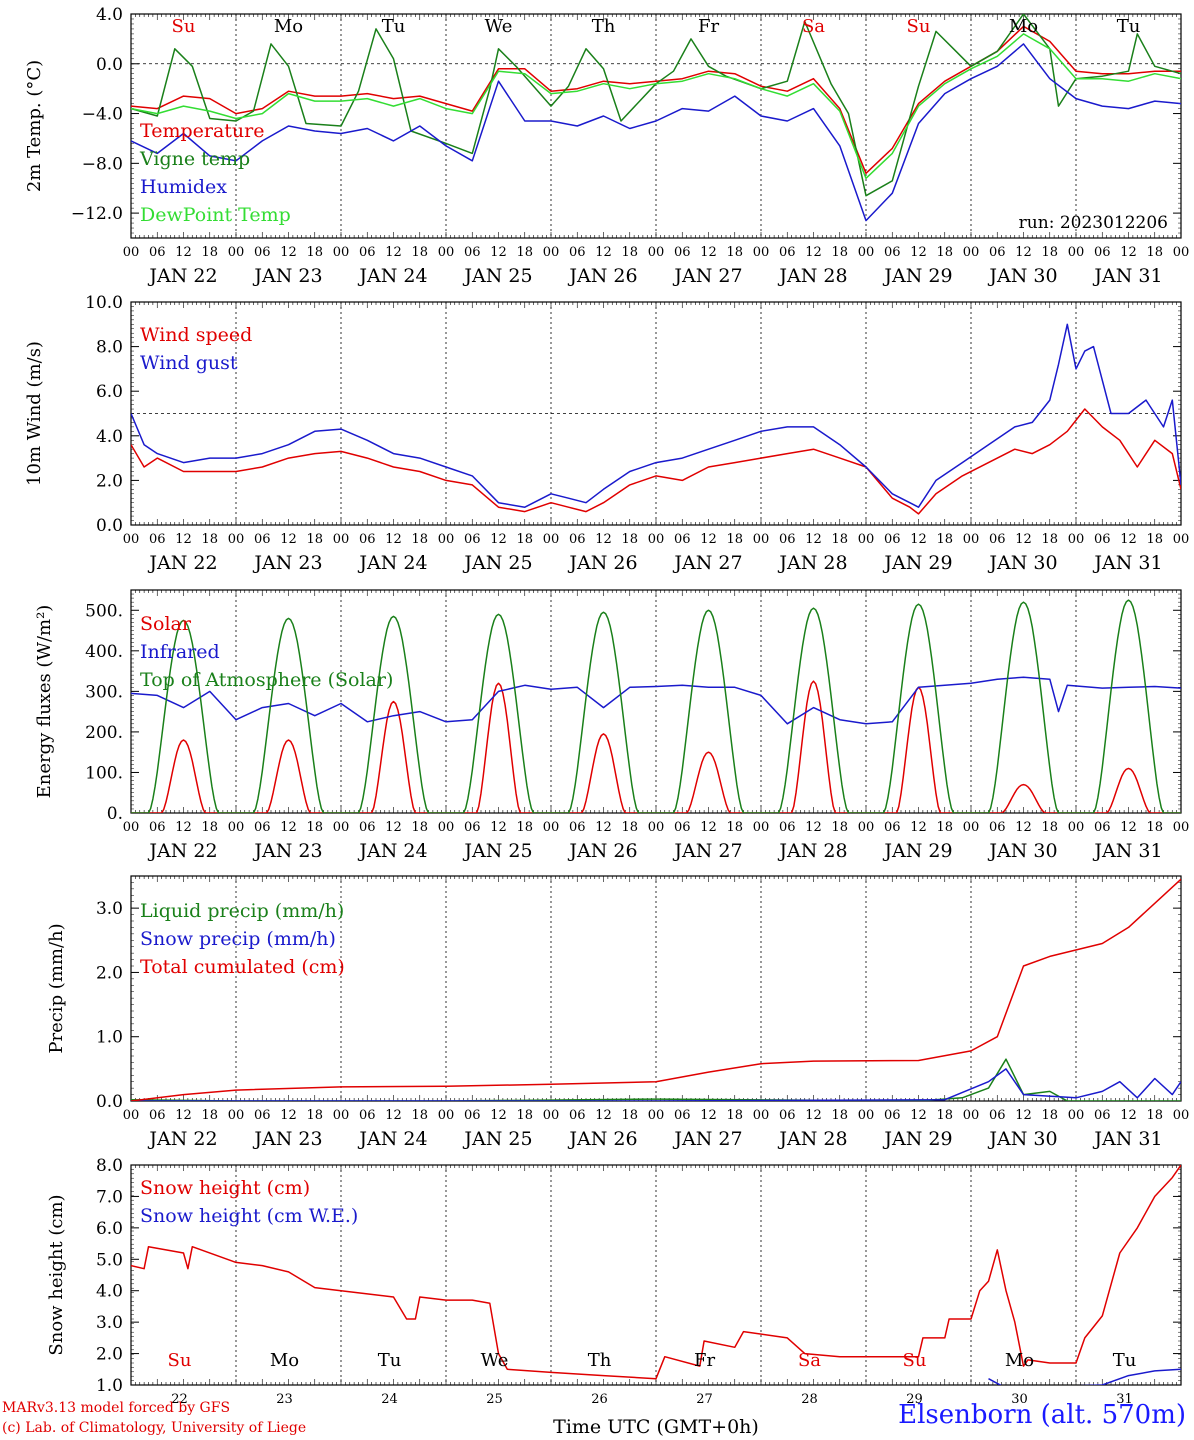  I want to click on y-tick-label: −12.0, so click(97, 214).